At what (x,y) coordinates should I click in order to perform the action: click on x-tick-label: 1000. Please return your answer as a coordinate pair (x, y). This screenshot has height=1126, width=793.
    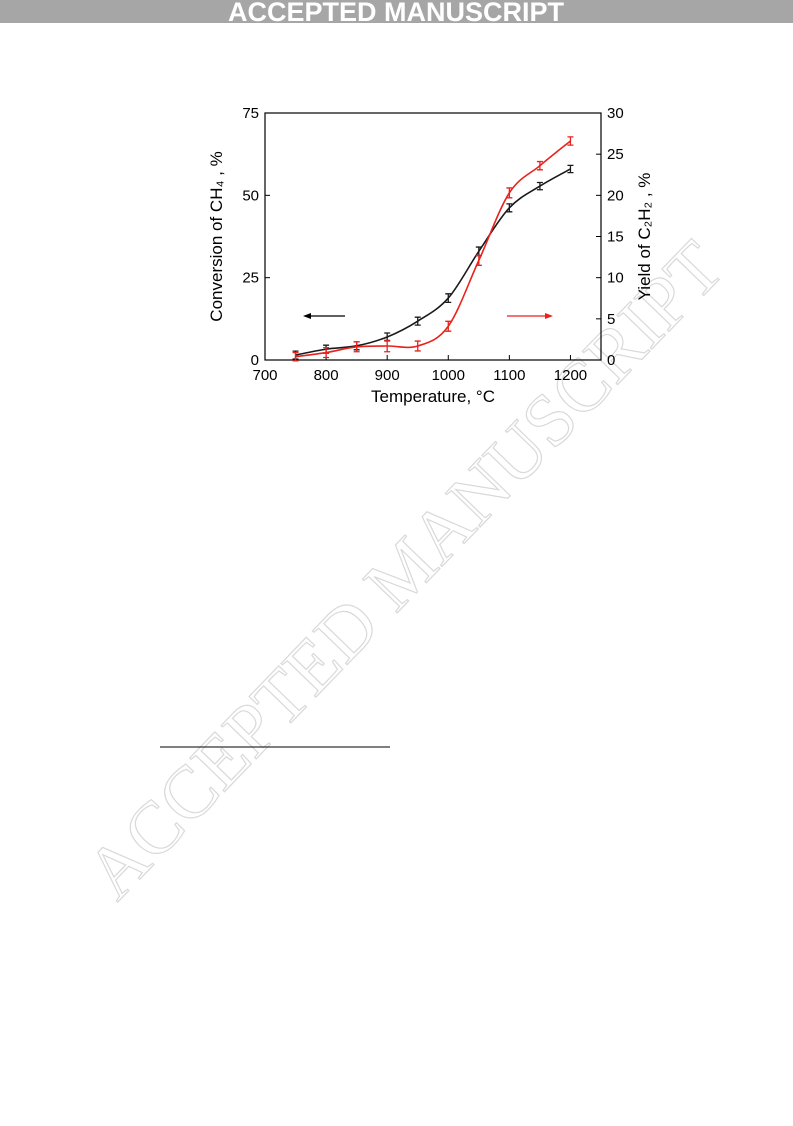
    Looking at the image, I should click on (448, 375).